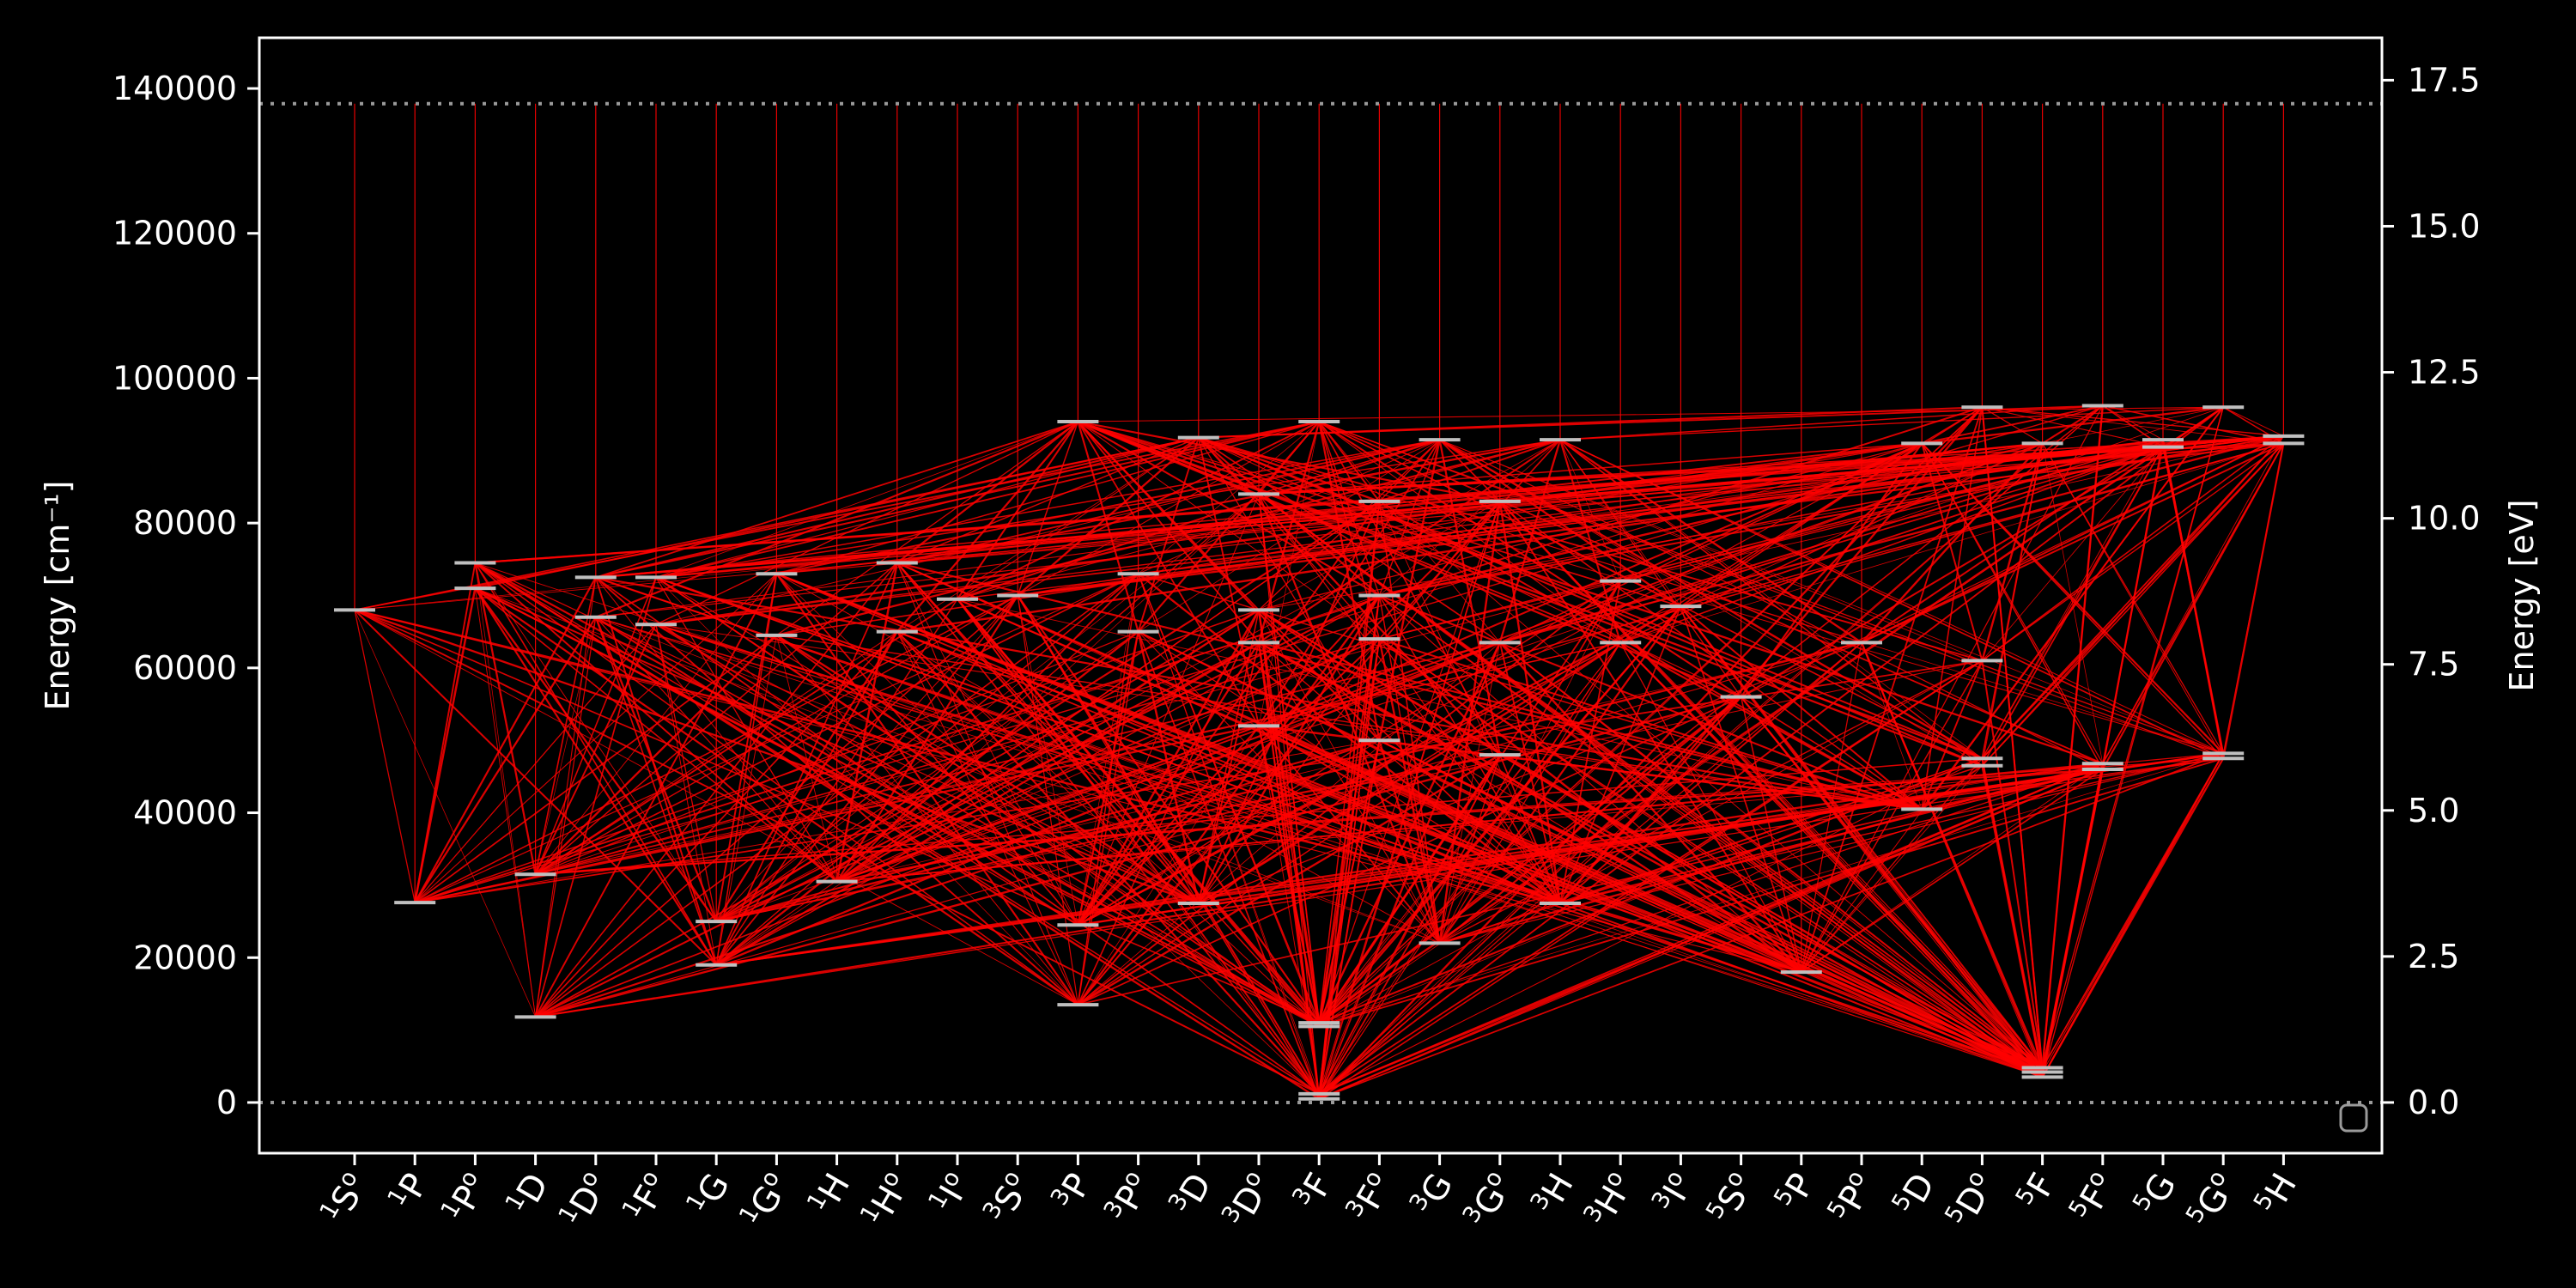 The image size is (2576, 1288). I want to click on right-tick-label: 7.5, so click(2434, 664).